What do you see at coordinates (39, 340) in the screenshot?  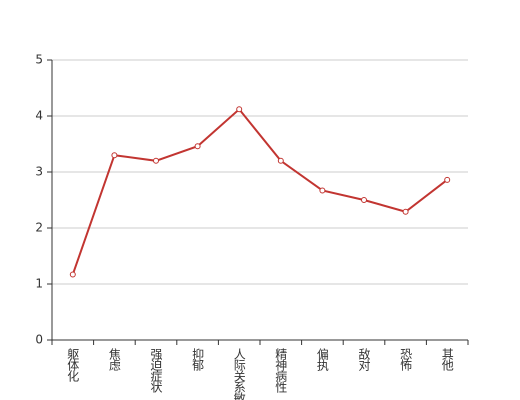 I see `y-tick-label: 0` at bounding box center [39, 340].